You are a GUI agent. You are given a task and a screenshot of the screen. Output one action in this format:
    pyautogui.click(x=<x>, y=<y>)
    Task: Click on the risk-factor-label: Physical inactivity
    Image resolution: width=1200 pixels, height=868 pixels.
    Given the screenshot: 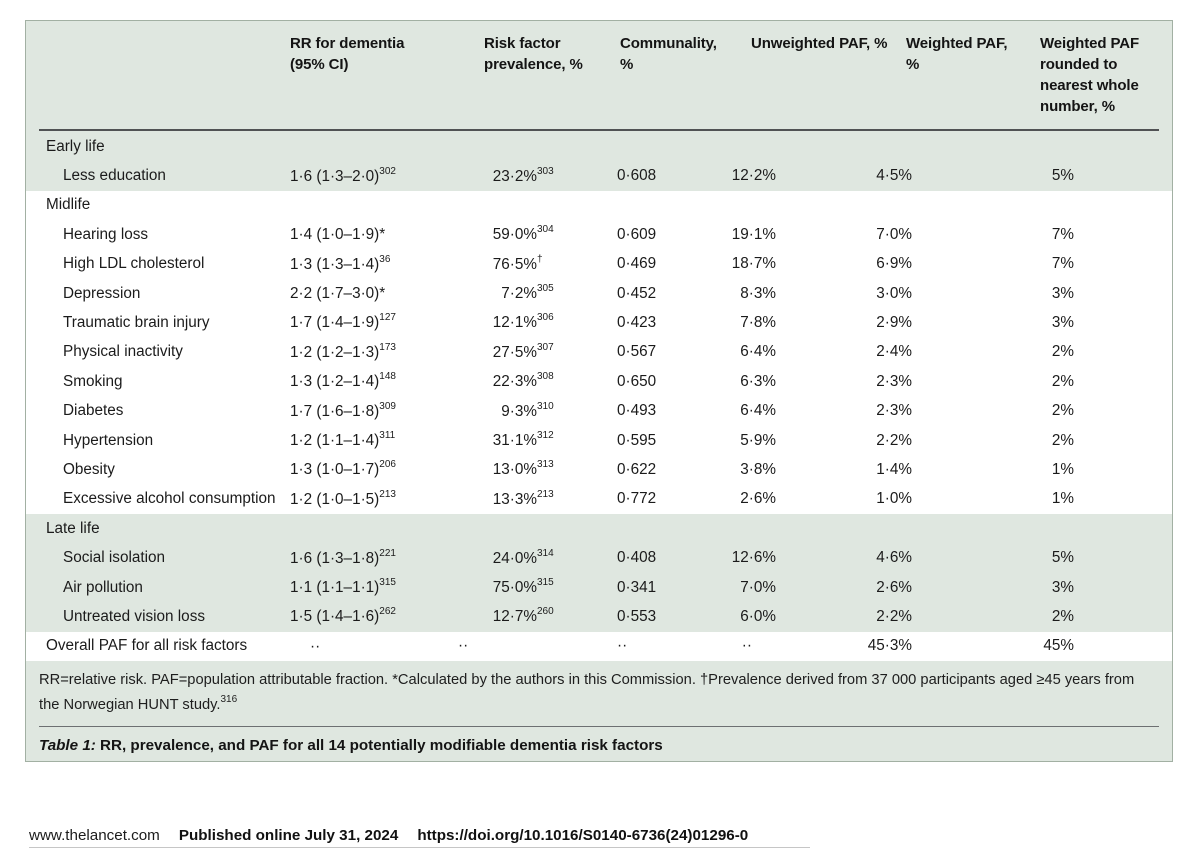 What is the action you would take?
    pyautogui.click(x=123, y=352)
    